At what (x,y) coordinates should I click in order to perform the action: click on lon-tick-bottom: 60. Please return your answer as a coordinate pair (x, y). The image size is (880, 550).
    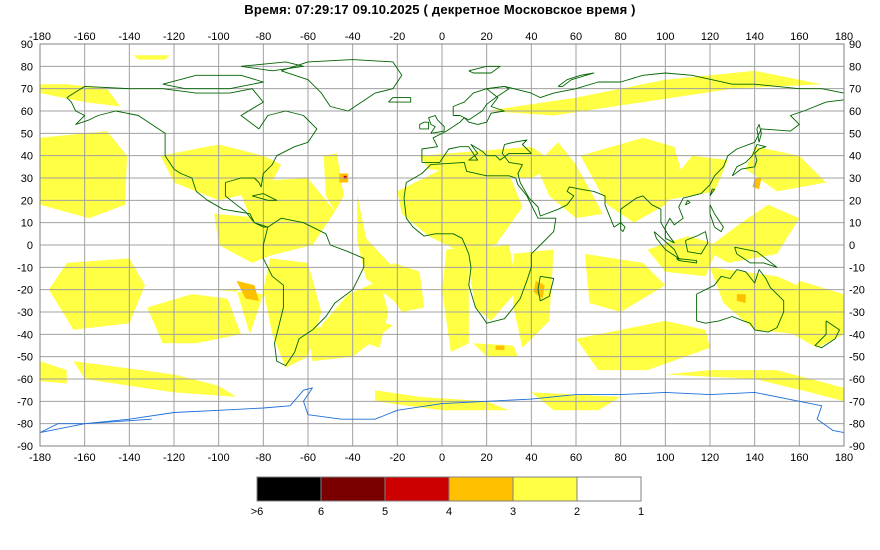
    Looking at the image, I should click on (576, 458).